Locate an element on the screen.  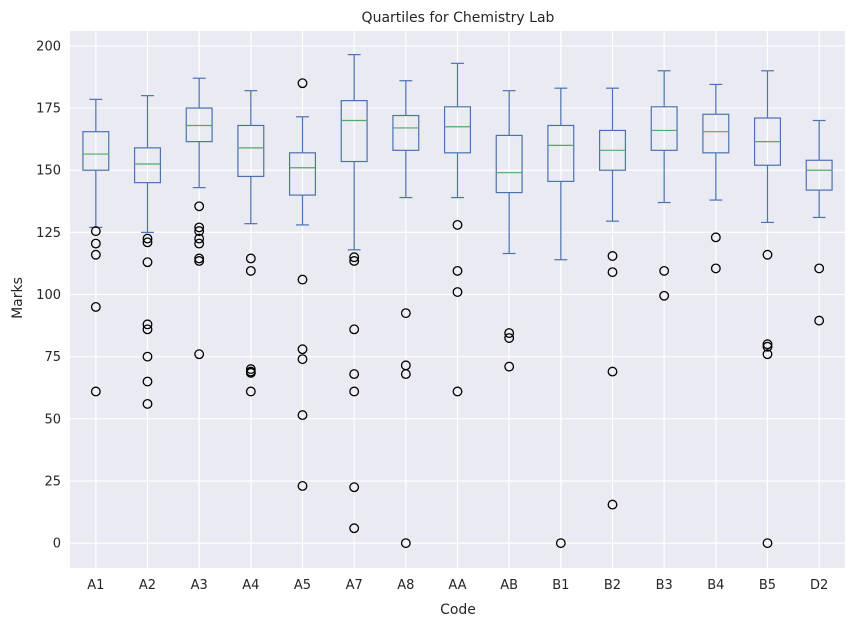
x-tick-label: A4 is located at coordinates (250, 585).